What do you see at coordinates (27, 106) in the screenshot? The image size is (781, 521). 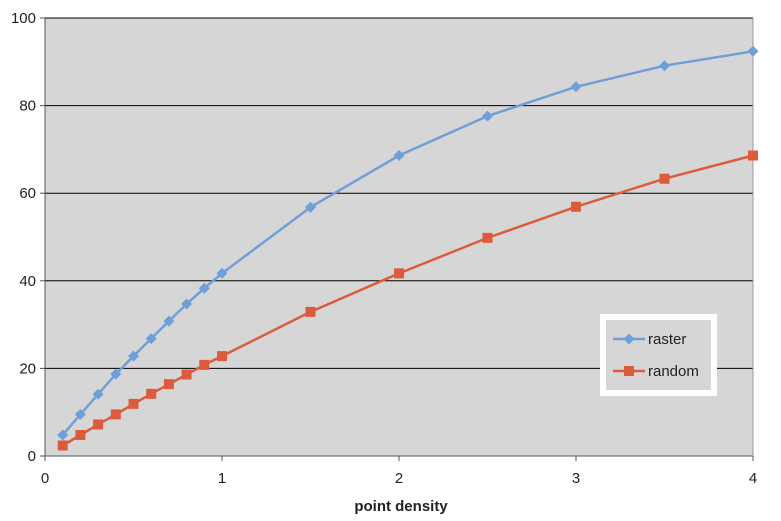 I see `y-tick-label: 80` at bounding box center [27, 106].